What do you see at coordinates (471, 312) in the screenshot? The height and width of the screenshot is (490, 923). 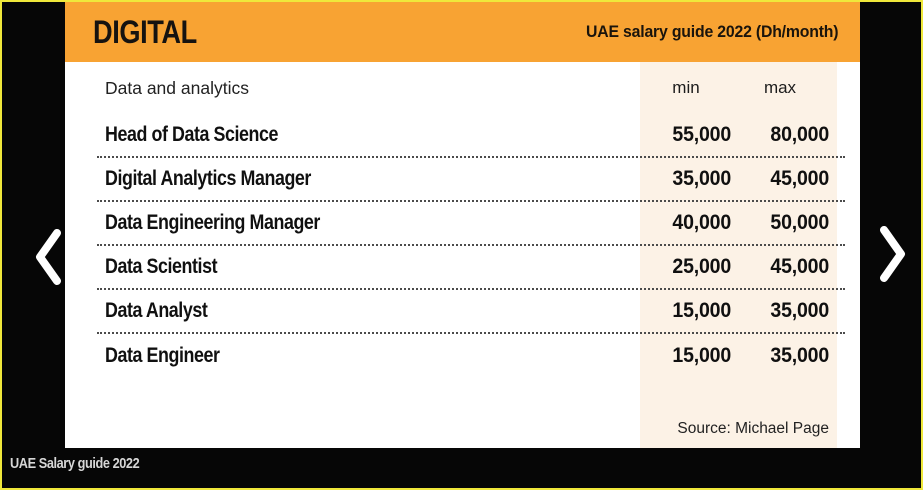 I see `table-row: Data Analyst 15,000 35,000` at bounding box center [471, 312].